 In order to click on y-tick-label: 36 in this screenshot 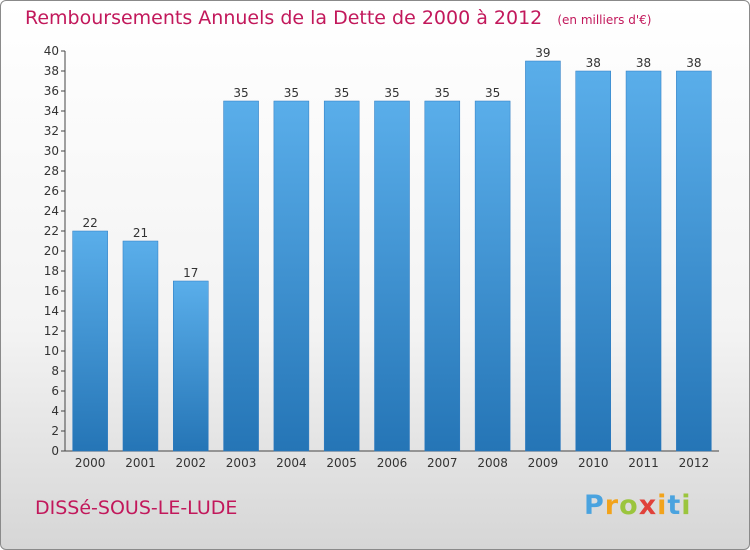, I will do `click(51, 91)`.